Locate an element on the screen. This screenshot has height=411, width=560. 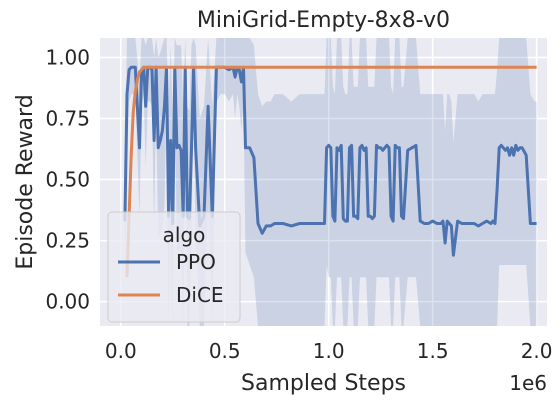
x-tick-label: 0.0 is located at coordinates (121, 351).